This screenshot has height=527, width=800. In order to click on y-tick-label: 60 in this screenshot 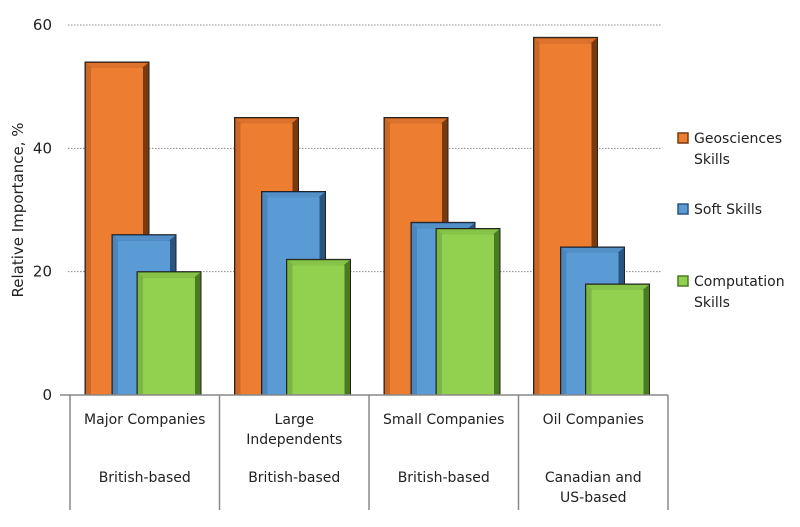, I will do `click(42, 25)`.